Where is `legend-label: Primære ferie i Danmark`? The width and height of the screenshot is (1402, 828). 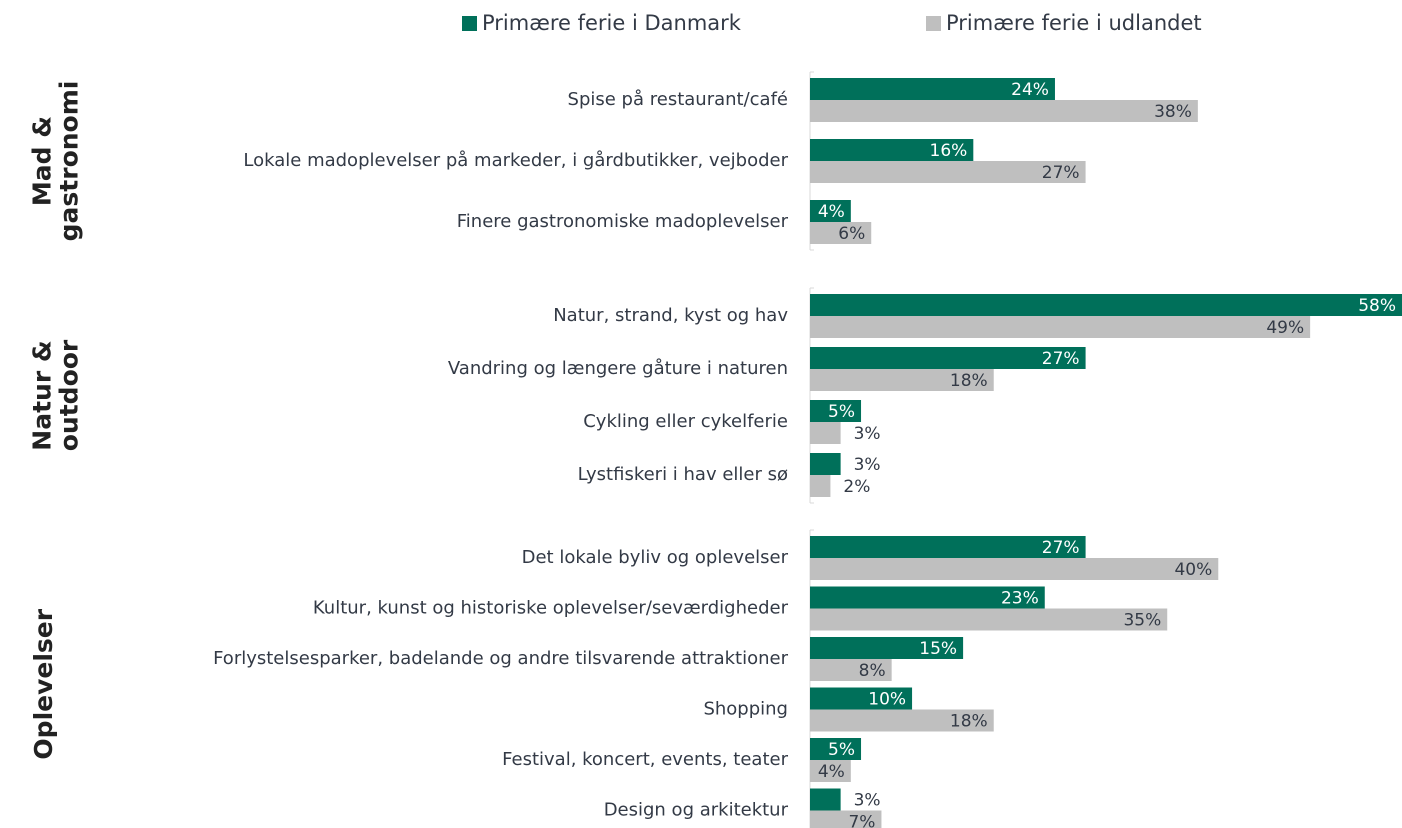
legend-label: Primære ferie i Danmark is located at coordinates (612, 23).